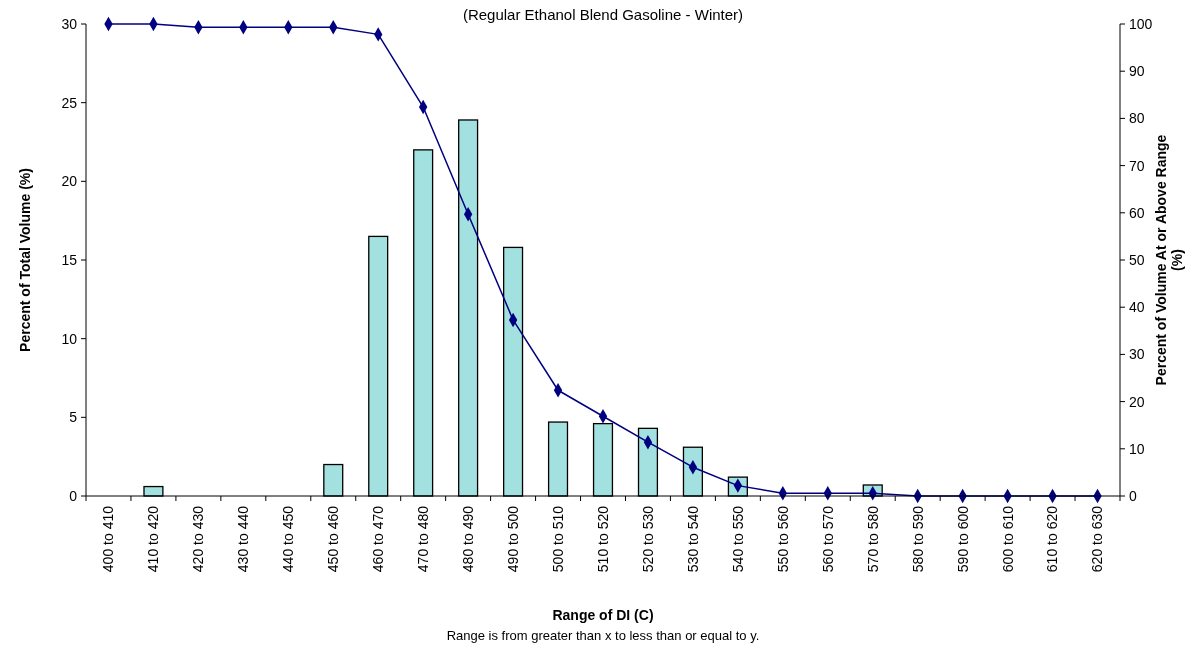 The width and height of the screenshot is (1193, 656). What do you see at coordinates (1137, 448) in the screenshot?
I see `y2-tick-label: 10` at bounding box center [1137, 448].